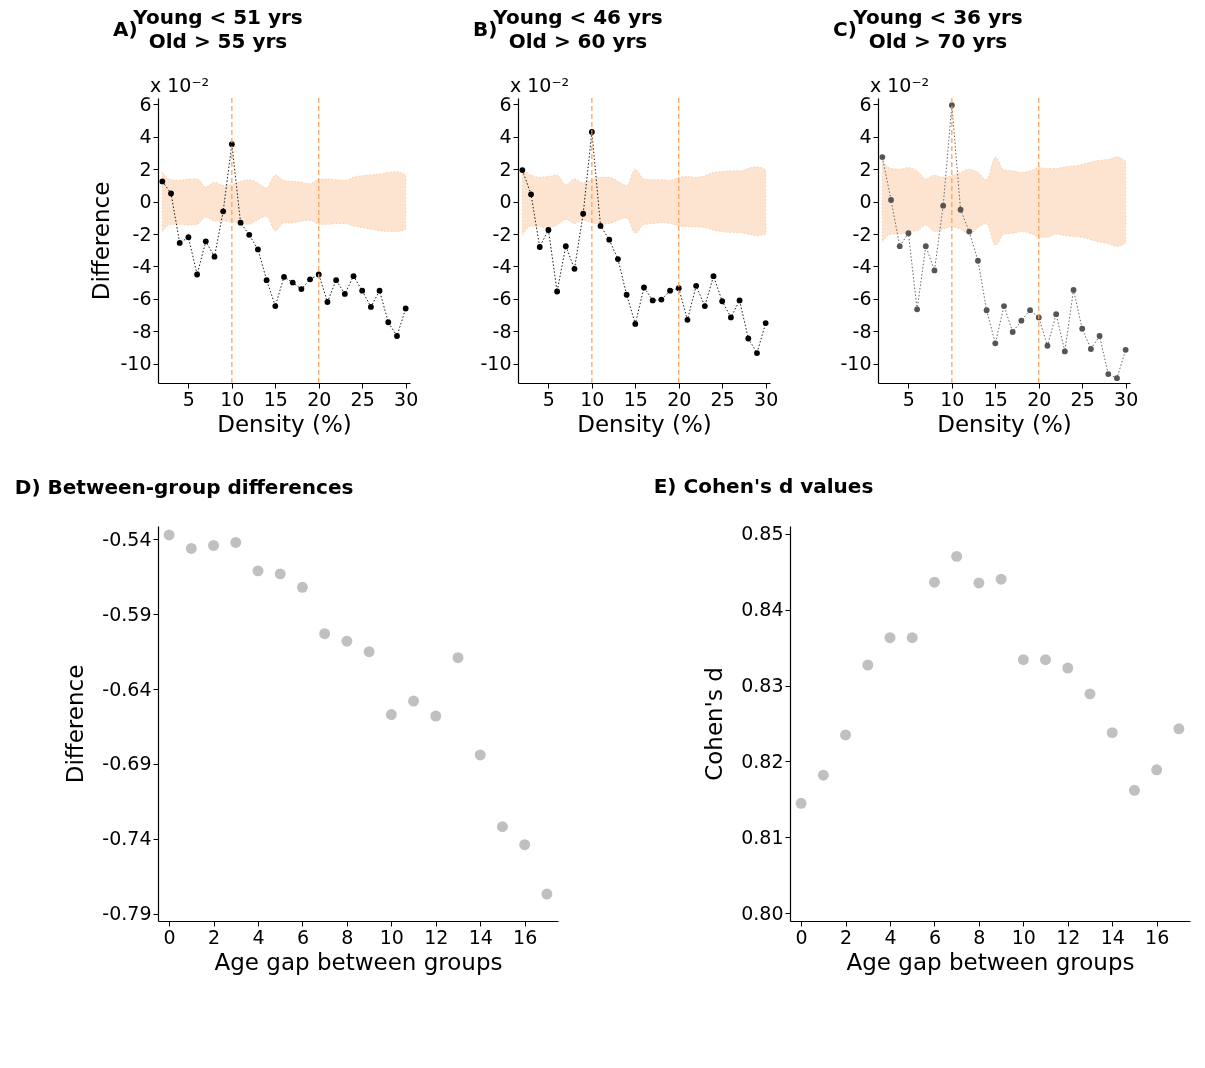 Image resolution: width=1205 pixels, height=1068 pixels. I want to click on y-tick-label: -0.54, so click(127, 538).